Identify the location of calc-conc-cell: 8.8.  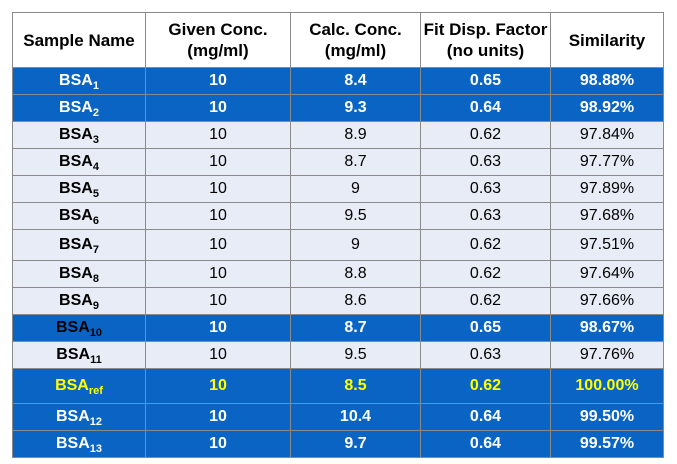
(355, 274).